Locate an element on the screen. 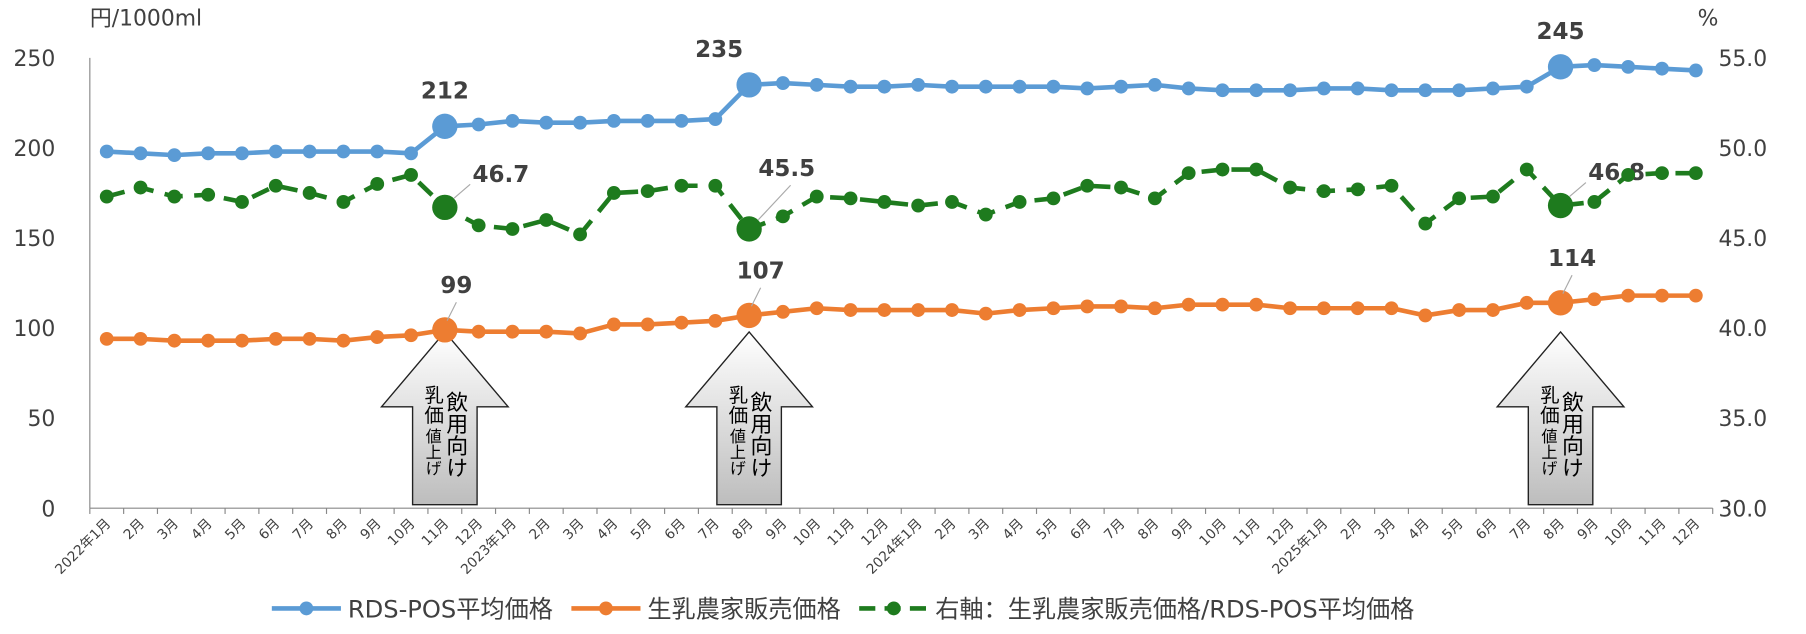 The width and height of the screenshot is (1806, 634). y2-tick-label: 30.0 is located at coordinates (1742, 509).